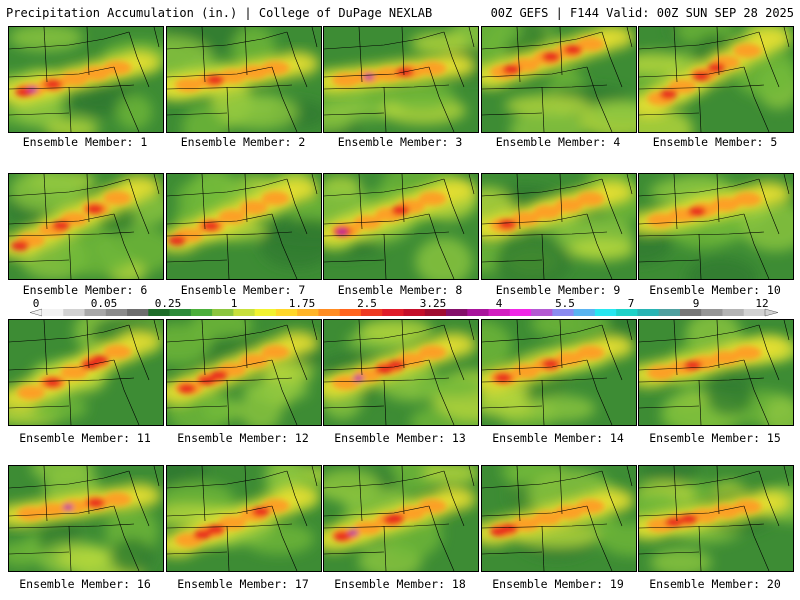 The height and width of the screenshot is (600, 800). I want to click on colorbar-tick-label: 7, so click(631, 303).